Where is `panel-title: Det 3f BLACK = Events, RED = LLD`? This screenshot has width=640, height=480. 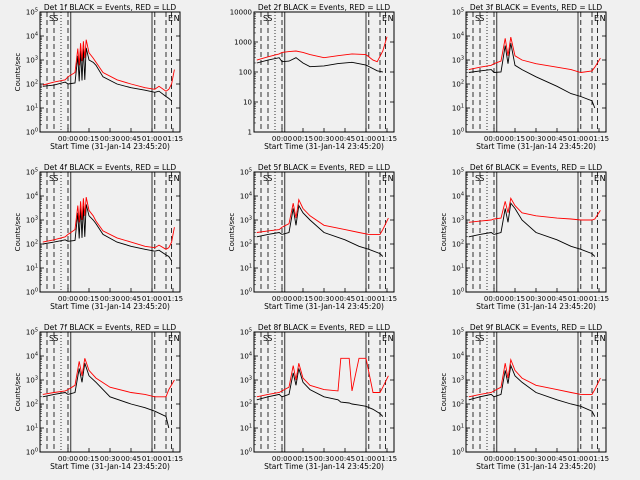
panel-title: Det 3f BLACK = Events, RED = LLD is located at coordinates (536, 7).